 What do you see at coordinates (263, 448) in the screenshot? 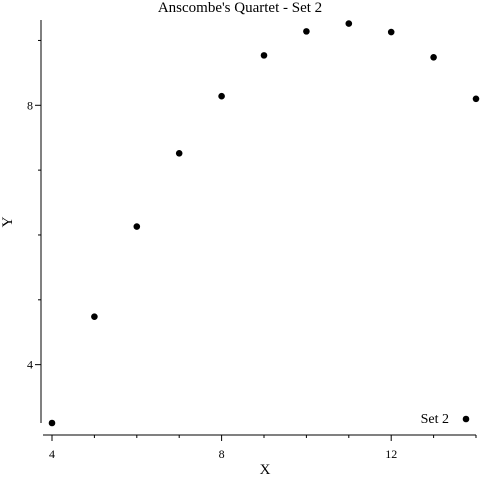
I see `x-ticks: 4 8 12` at bounding box center [263, 448].